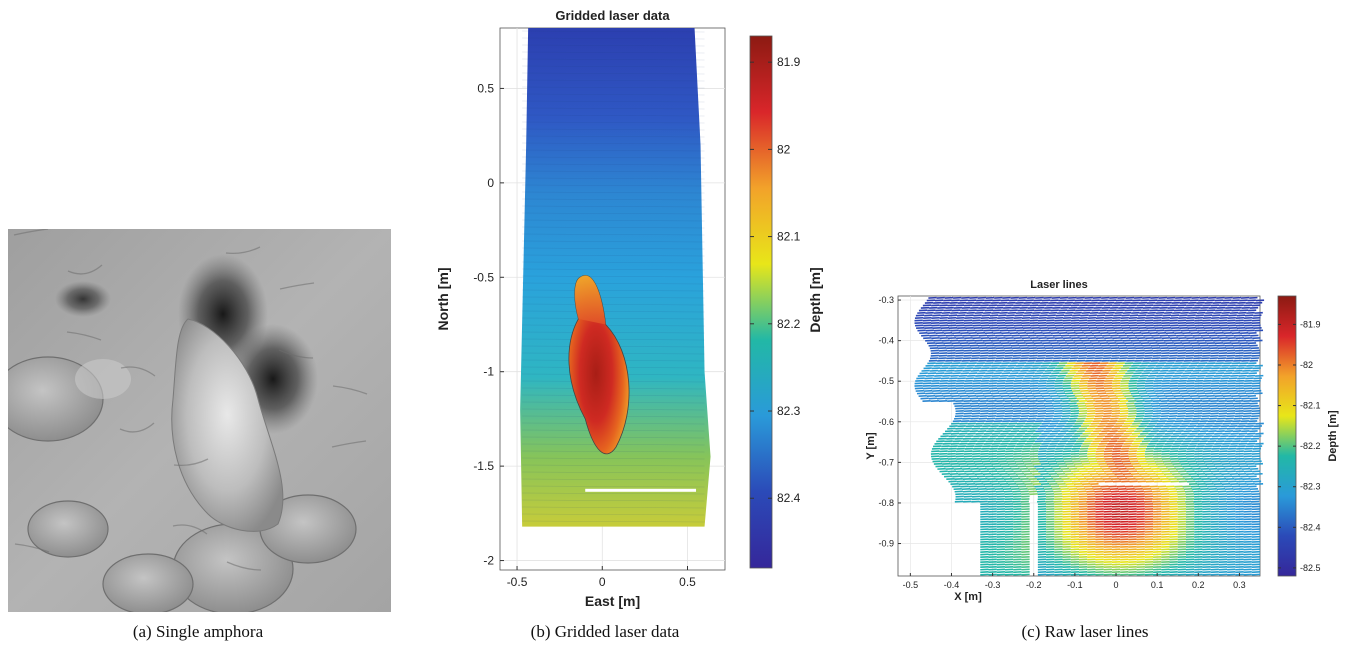 Image resolution: width=1352 pixels, height=648 pixels. Describe the element at coordinates (886, 300) in the screenshot. I see `y-tick-label: -0.3` at that location.